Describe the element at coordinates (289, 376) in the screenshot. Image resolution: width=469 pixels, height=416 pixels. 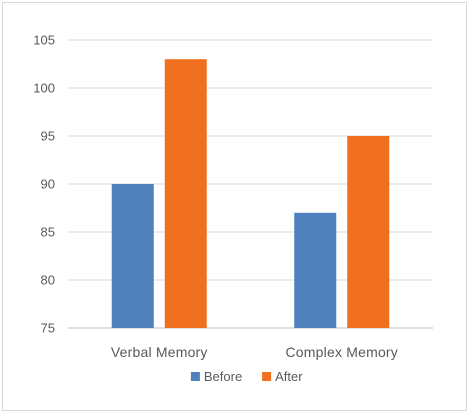
I see `legend-label: After` at that location.